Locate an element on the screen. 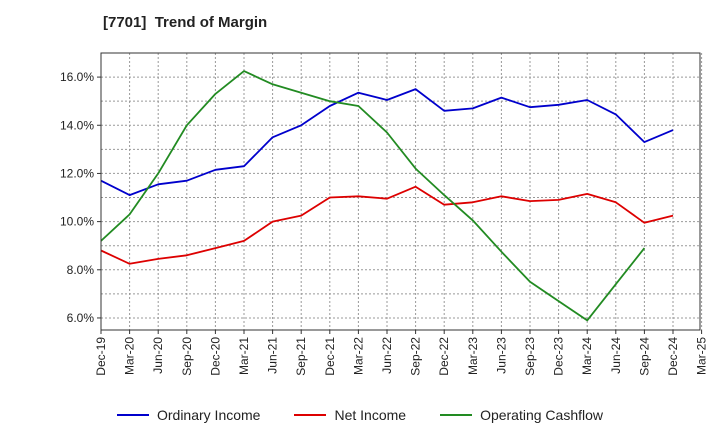 This screenshot has height=440, width=720. legend-label: Net Income is located at coordinates (370, 415).